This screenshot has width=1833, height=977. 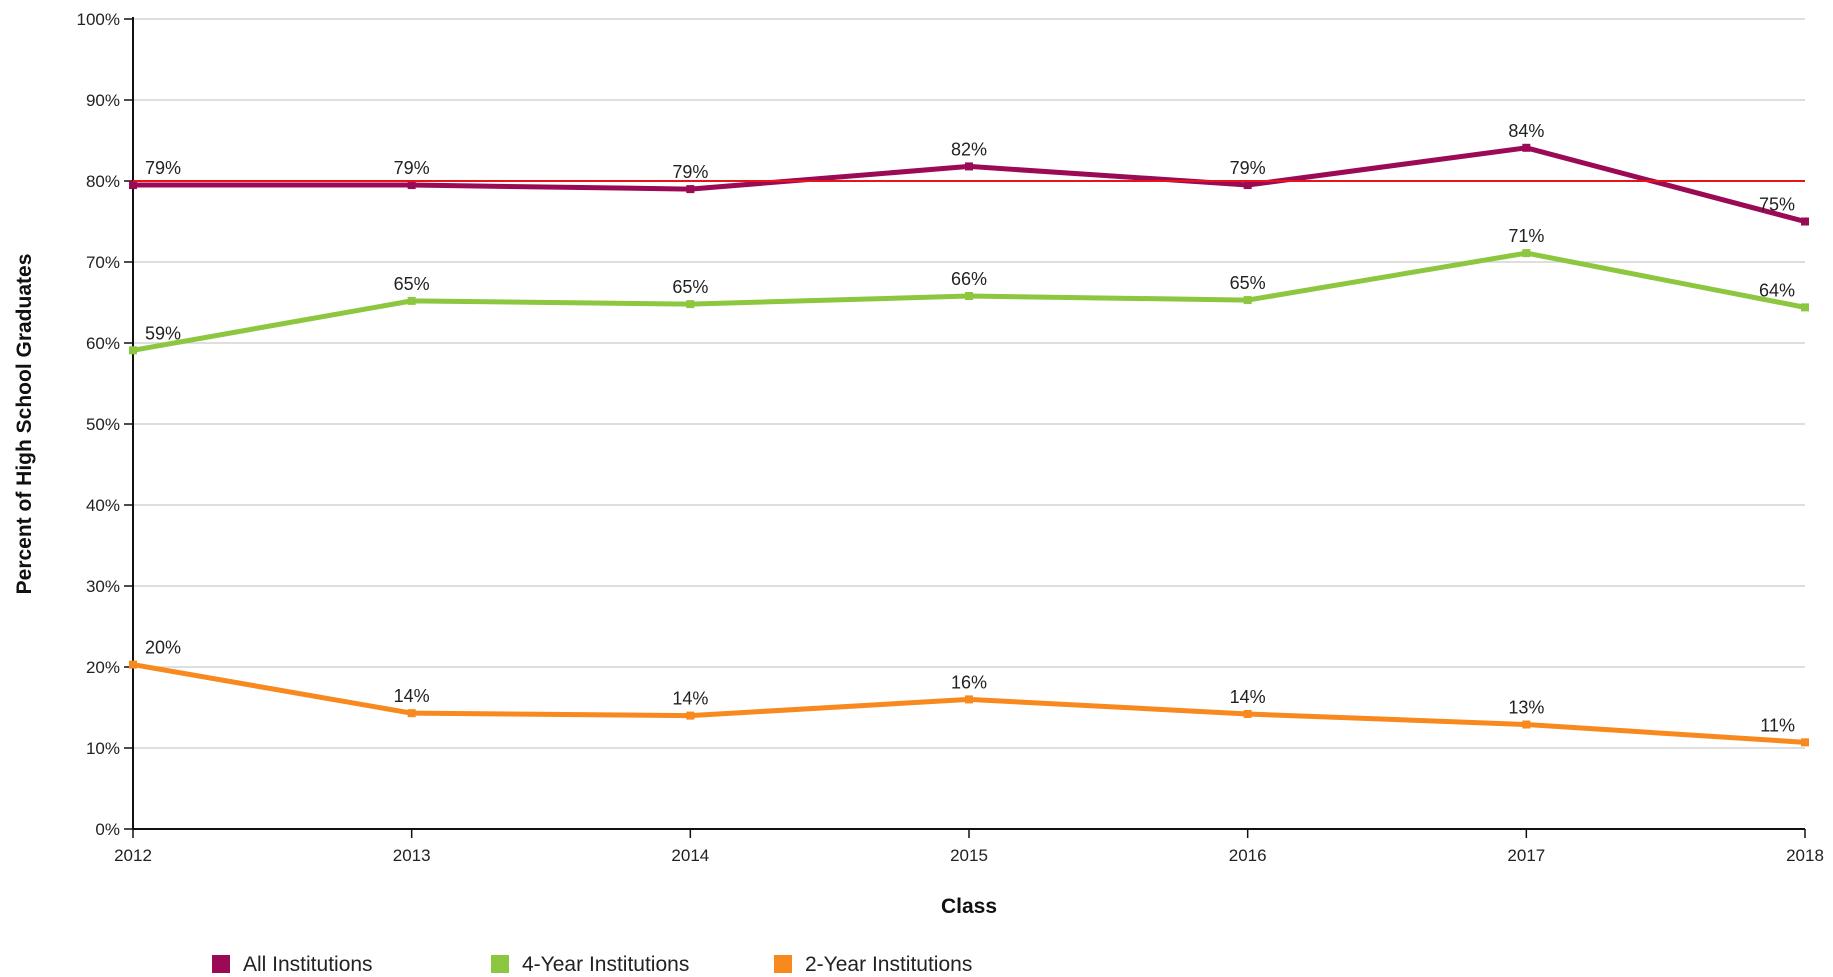 I want to click on y-tick-label: 10%, so click(x=103, y=748).